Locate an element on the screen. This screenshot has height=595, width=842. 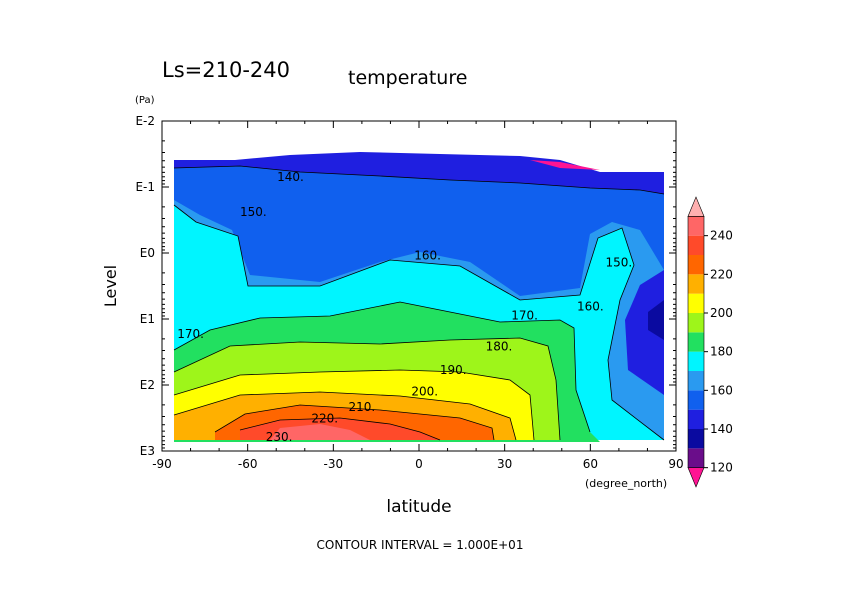
y-axis-label: Level is located at coordinates (110, 286).